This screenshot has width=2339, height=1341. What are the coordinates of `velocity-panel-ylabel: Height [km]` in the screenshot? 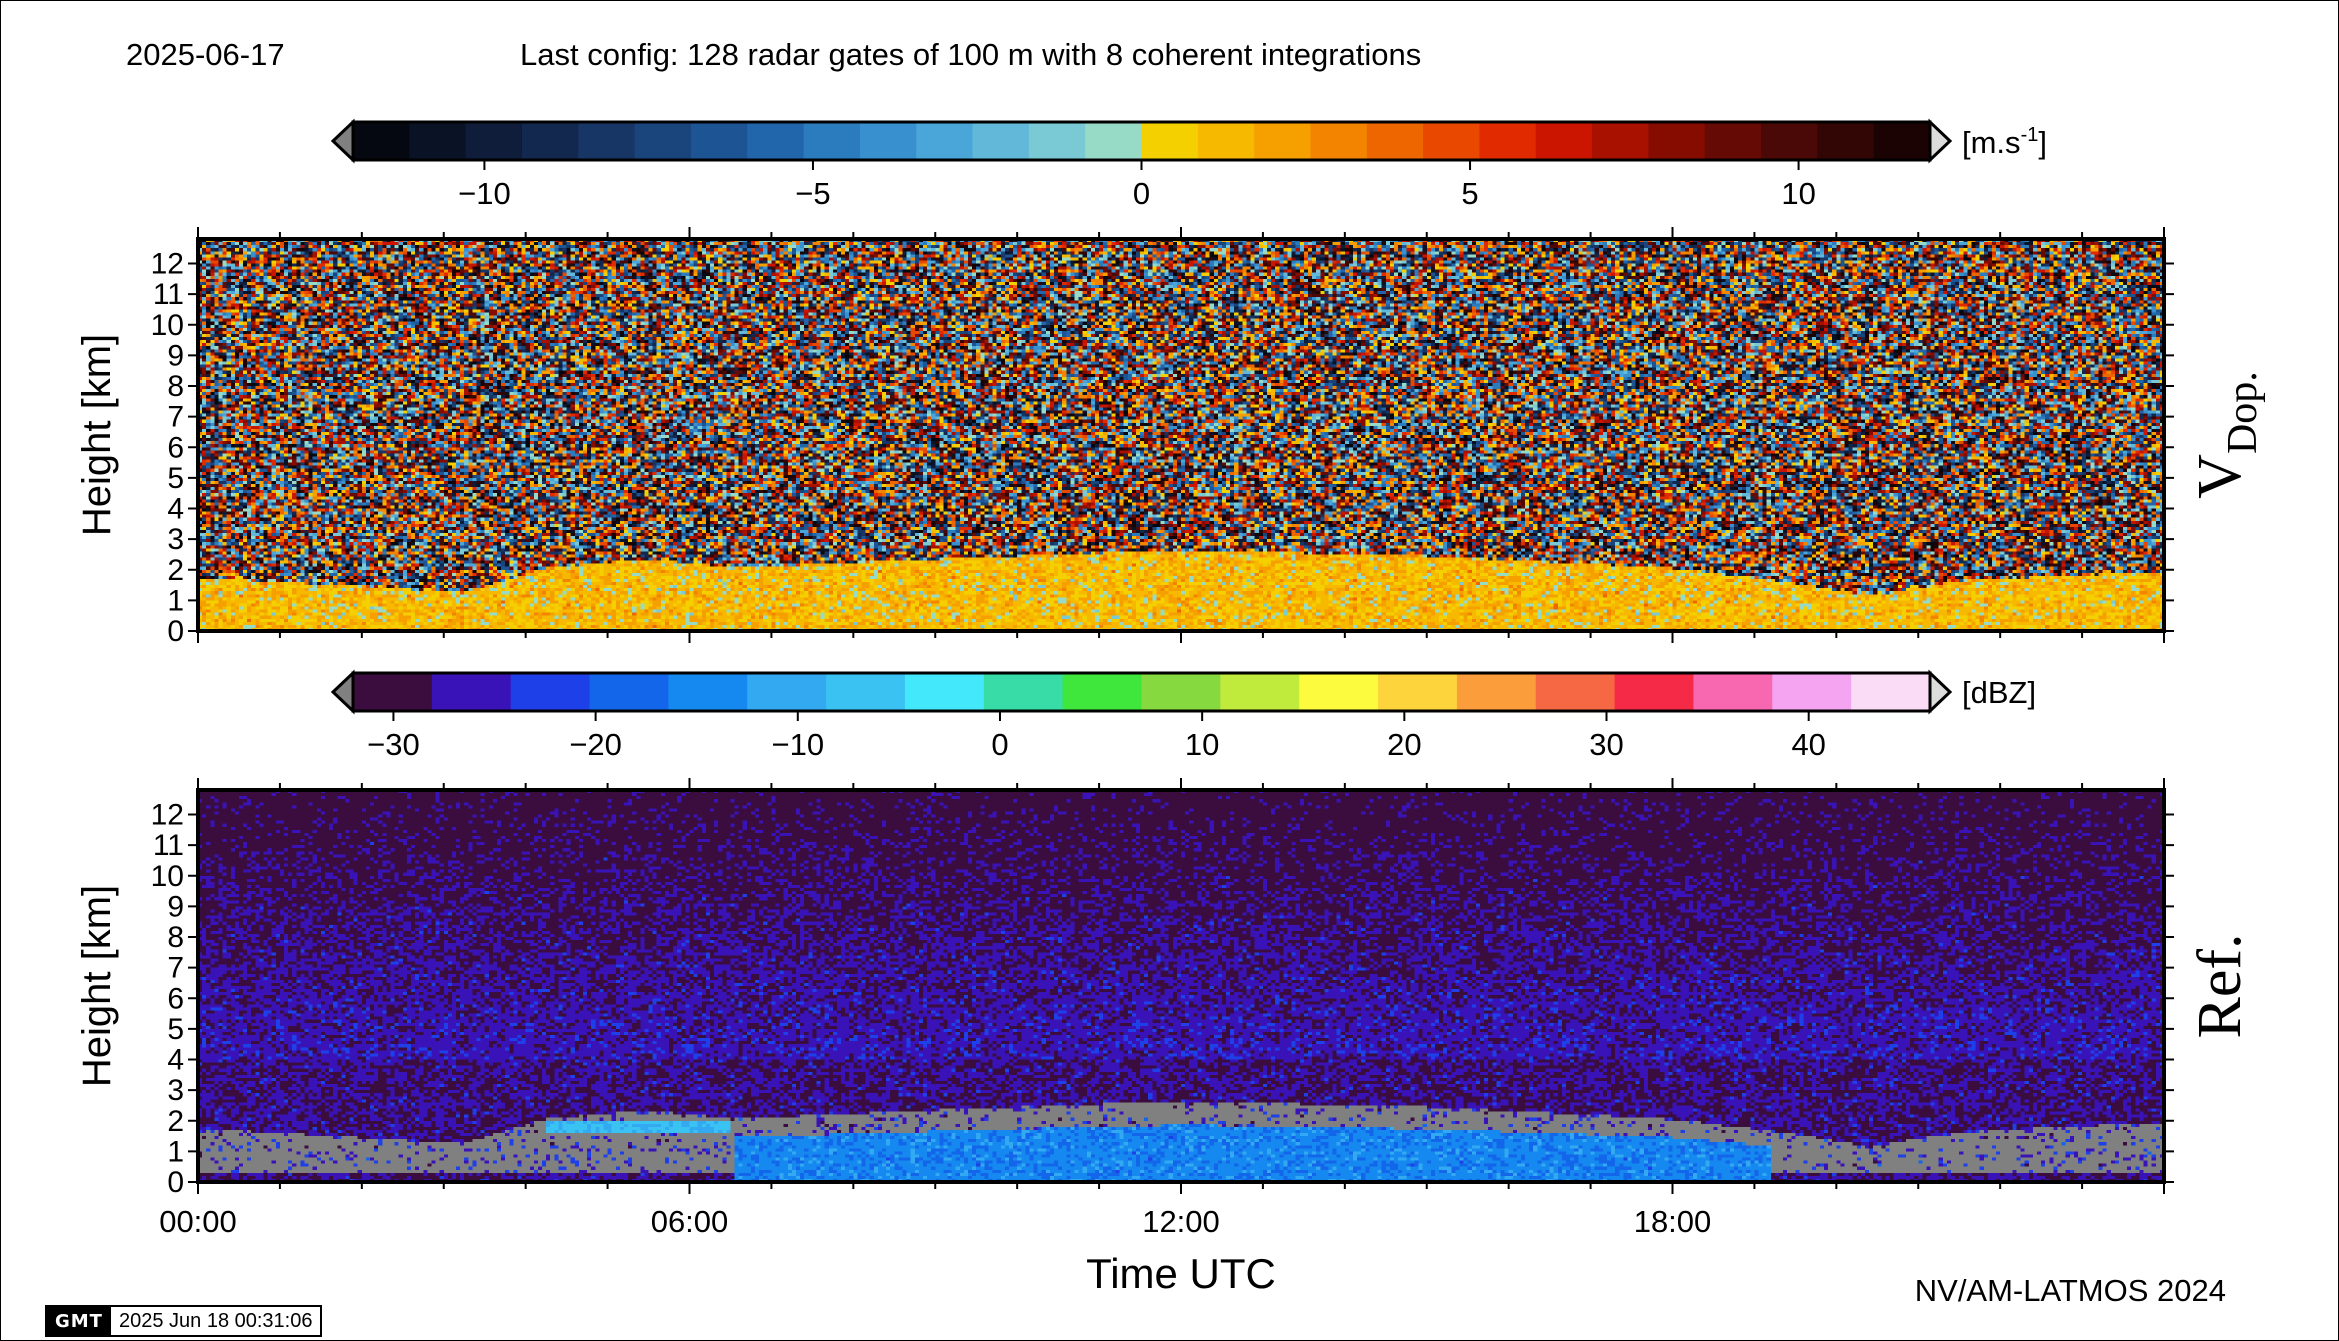 It's located at (97, 435).